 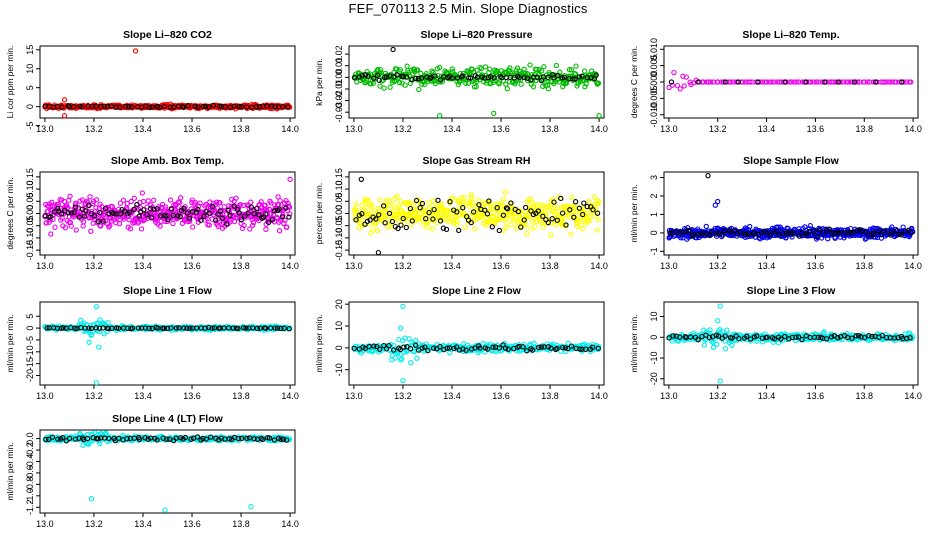 What do you see at coordinates (30, 316) in the screenshot?
I see `y-tick-label: 5` at bounding box center [30, 316].